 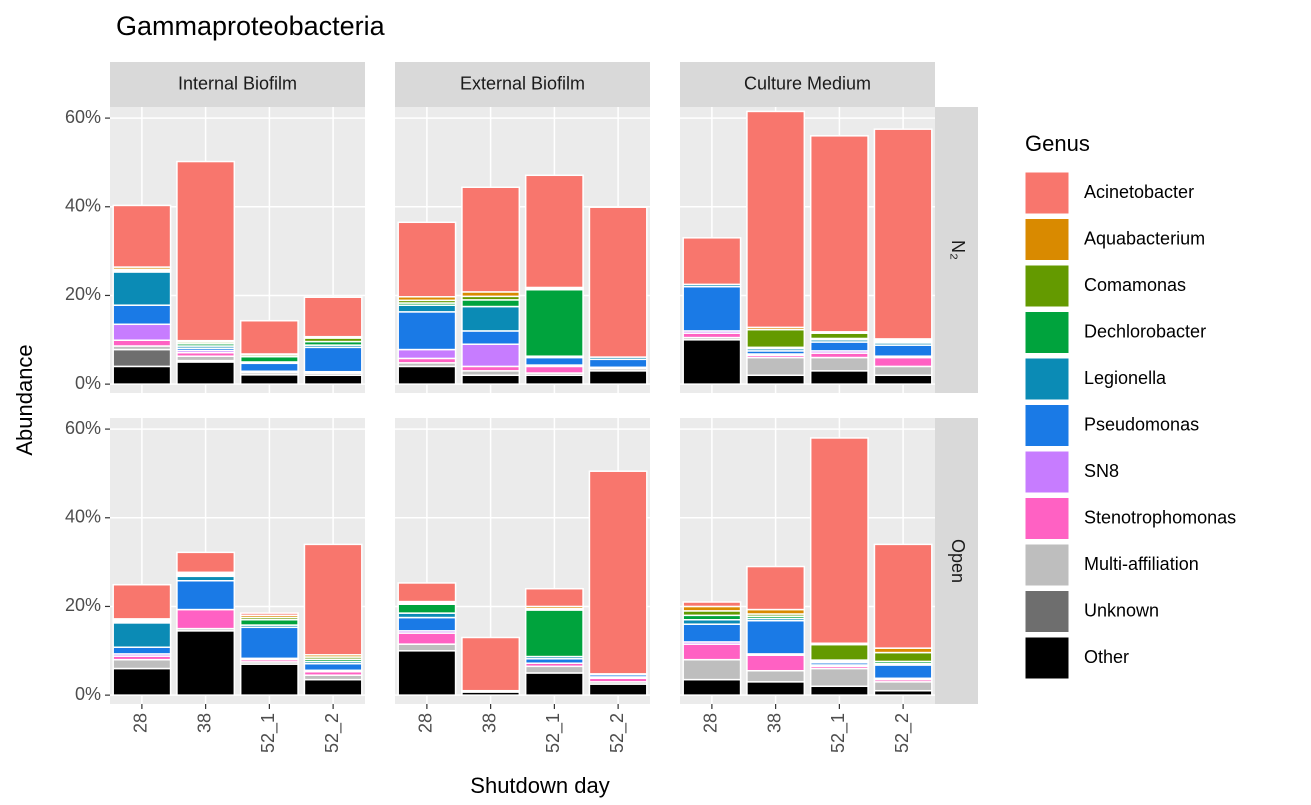 What do you see at coordinates (1121, 610) in the screenshot?
I see `legend-label: Unknown` at bounding box center [1121, 610].